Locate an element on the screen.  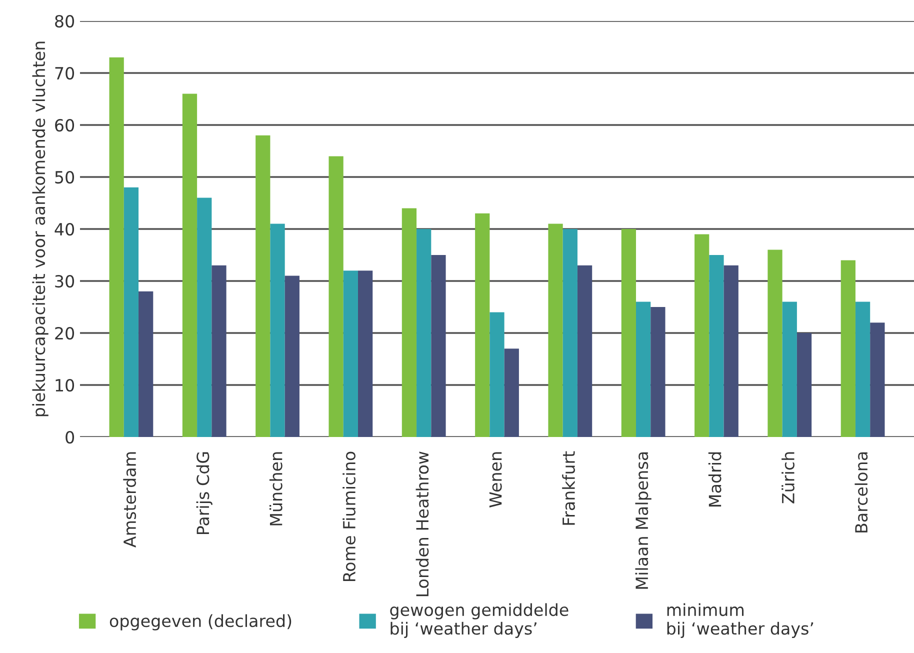
y-tick-label: 10 is located at coordinates (65, 385).